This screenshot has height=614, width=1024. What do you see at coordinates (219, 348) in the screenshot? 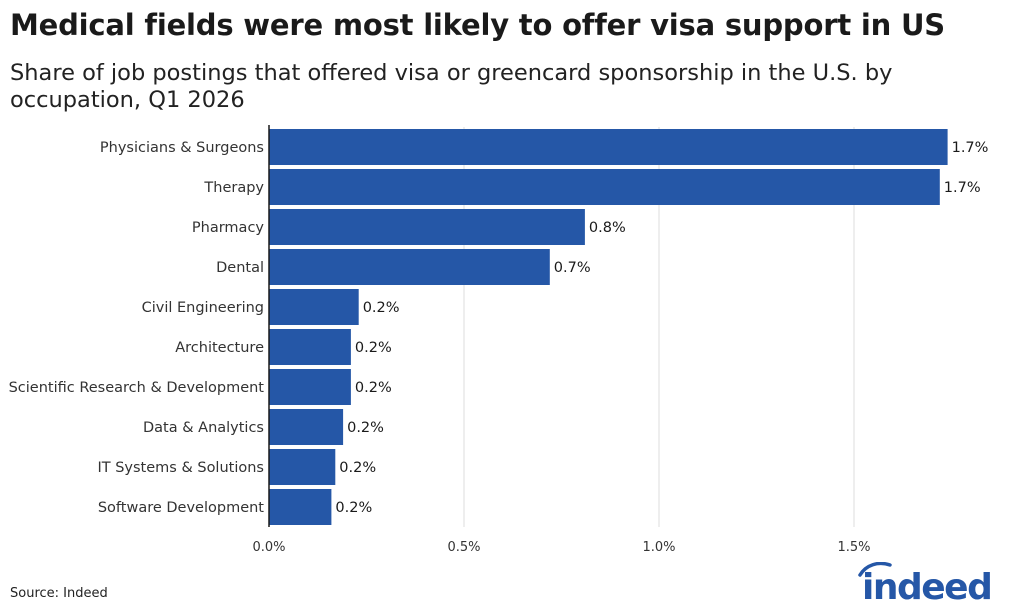
I see `category-label: Architecture` at bounding box center [219, 348].